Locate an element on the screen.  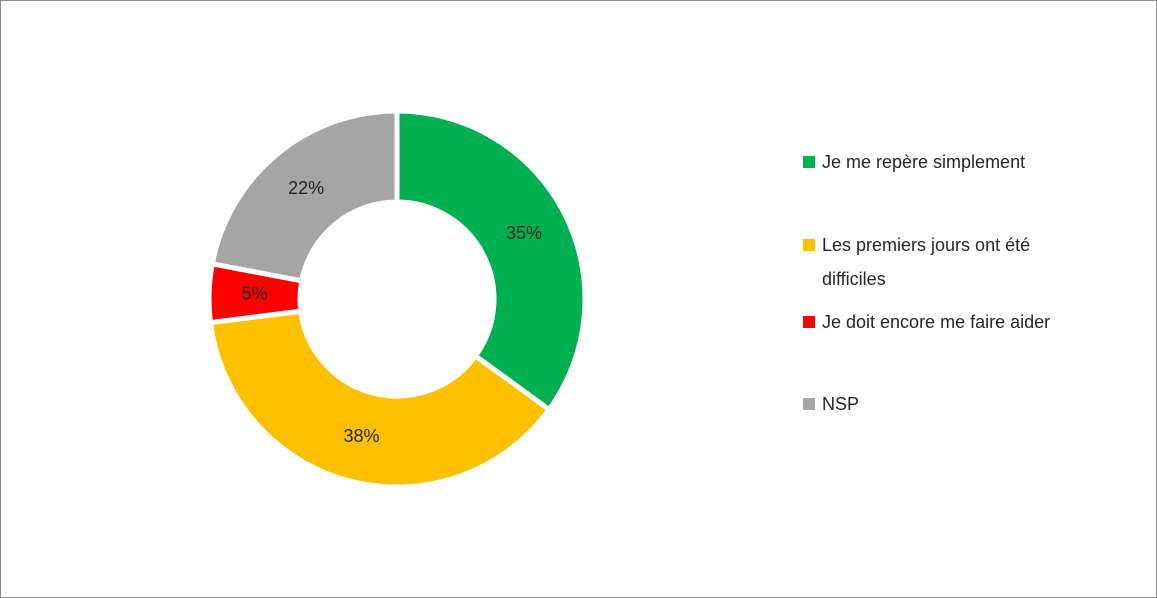
legend-item: Les premiers jours ont été difficiles is located at coordinates (948, 262).